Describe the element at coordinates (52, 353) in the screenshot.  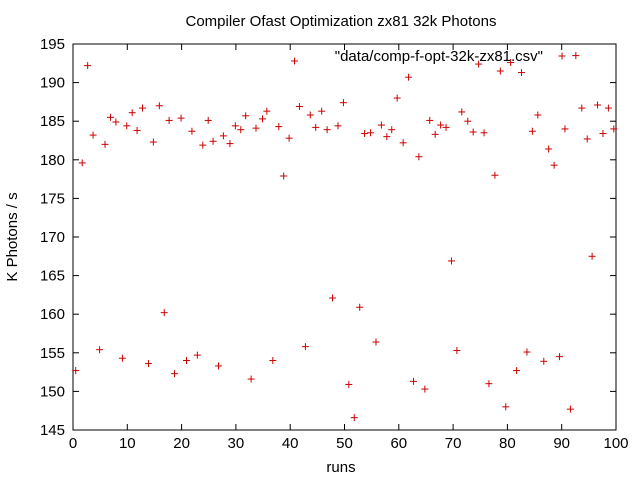
I see `y-tick-label: 155` at that location.